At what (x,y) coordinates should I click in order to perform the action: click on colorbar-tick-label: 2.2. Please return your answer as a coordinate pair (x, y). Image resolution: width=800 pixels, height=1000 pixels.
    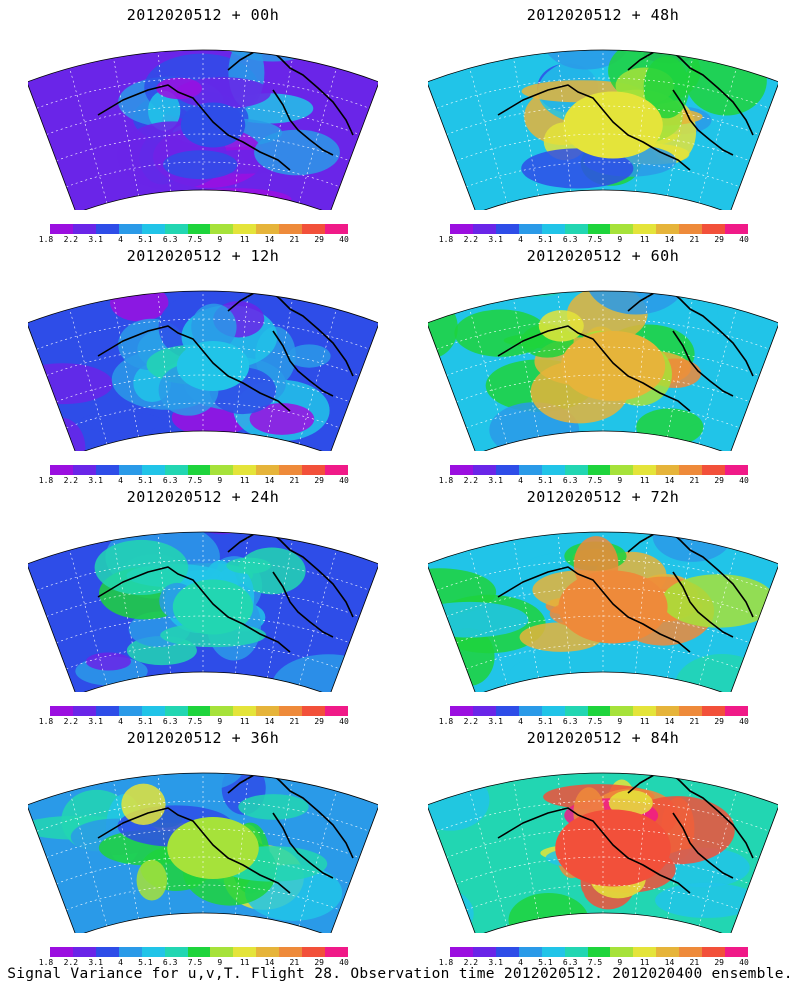
    Looking at the image, I should click on (471, 480).